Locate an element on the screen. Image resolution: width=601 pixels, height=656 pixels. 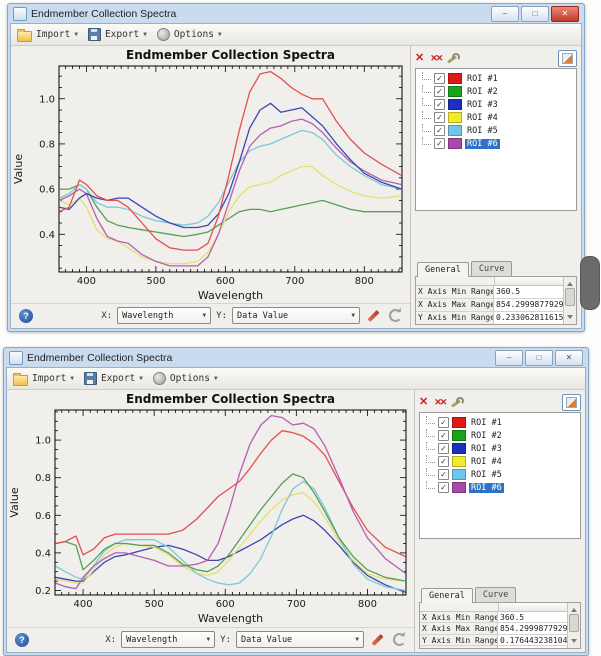
property-value: 1.1601209963615 is located at coordinates (532, 647).